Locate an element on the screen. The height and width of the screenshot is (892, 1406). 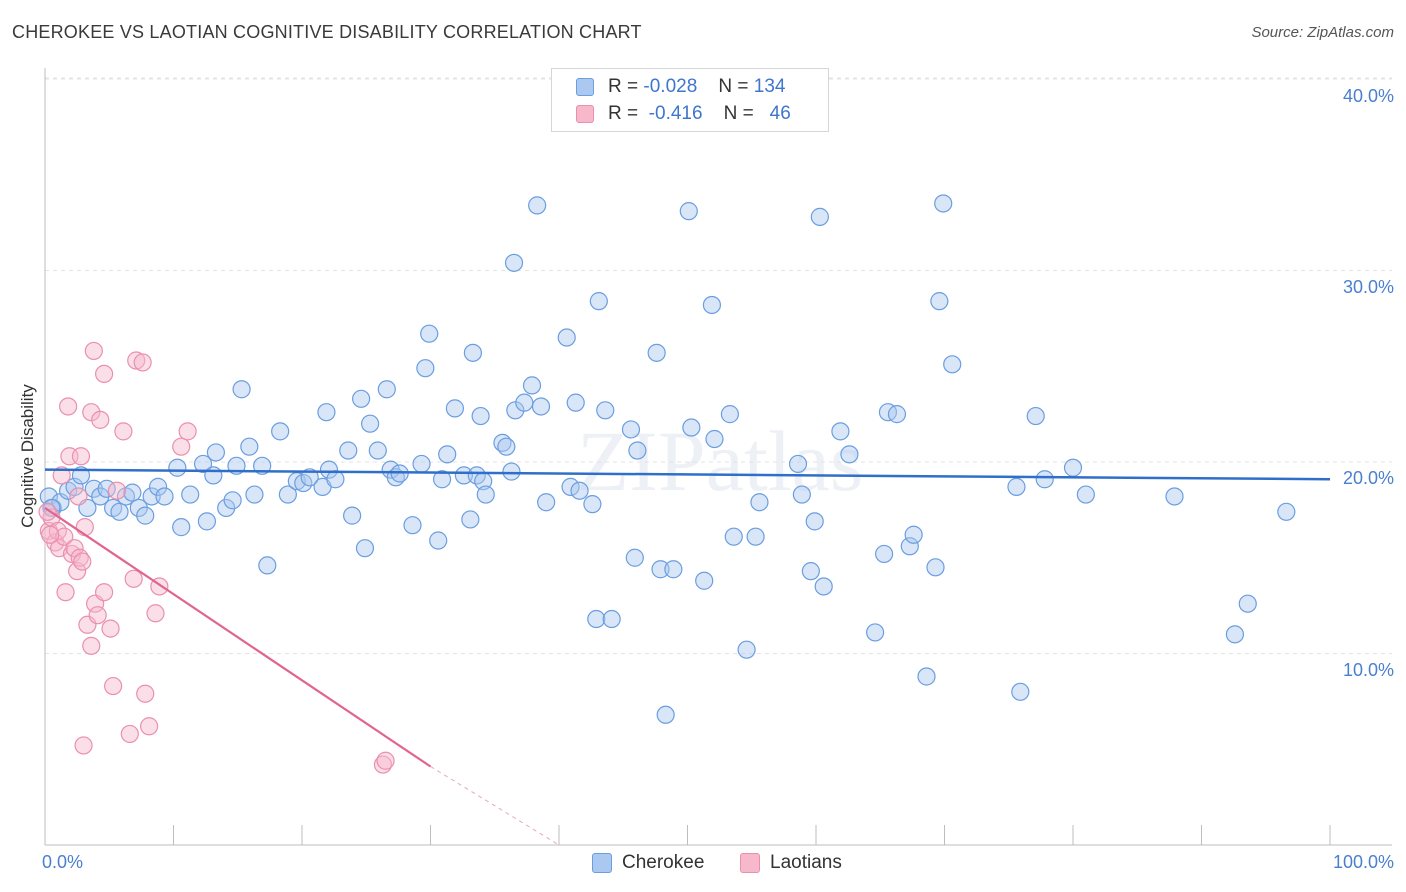
legend-n-value: 134 is located at coordinates (769, 86).